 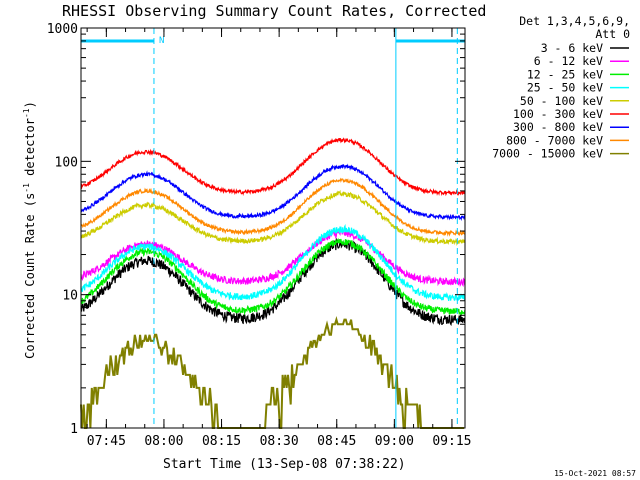 What do you see at coordinates (558, 114) in the screenshot?
I see `legend-label-6: 100 - 300 keV` at bounding box center [558, 114].